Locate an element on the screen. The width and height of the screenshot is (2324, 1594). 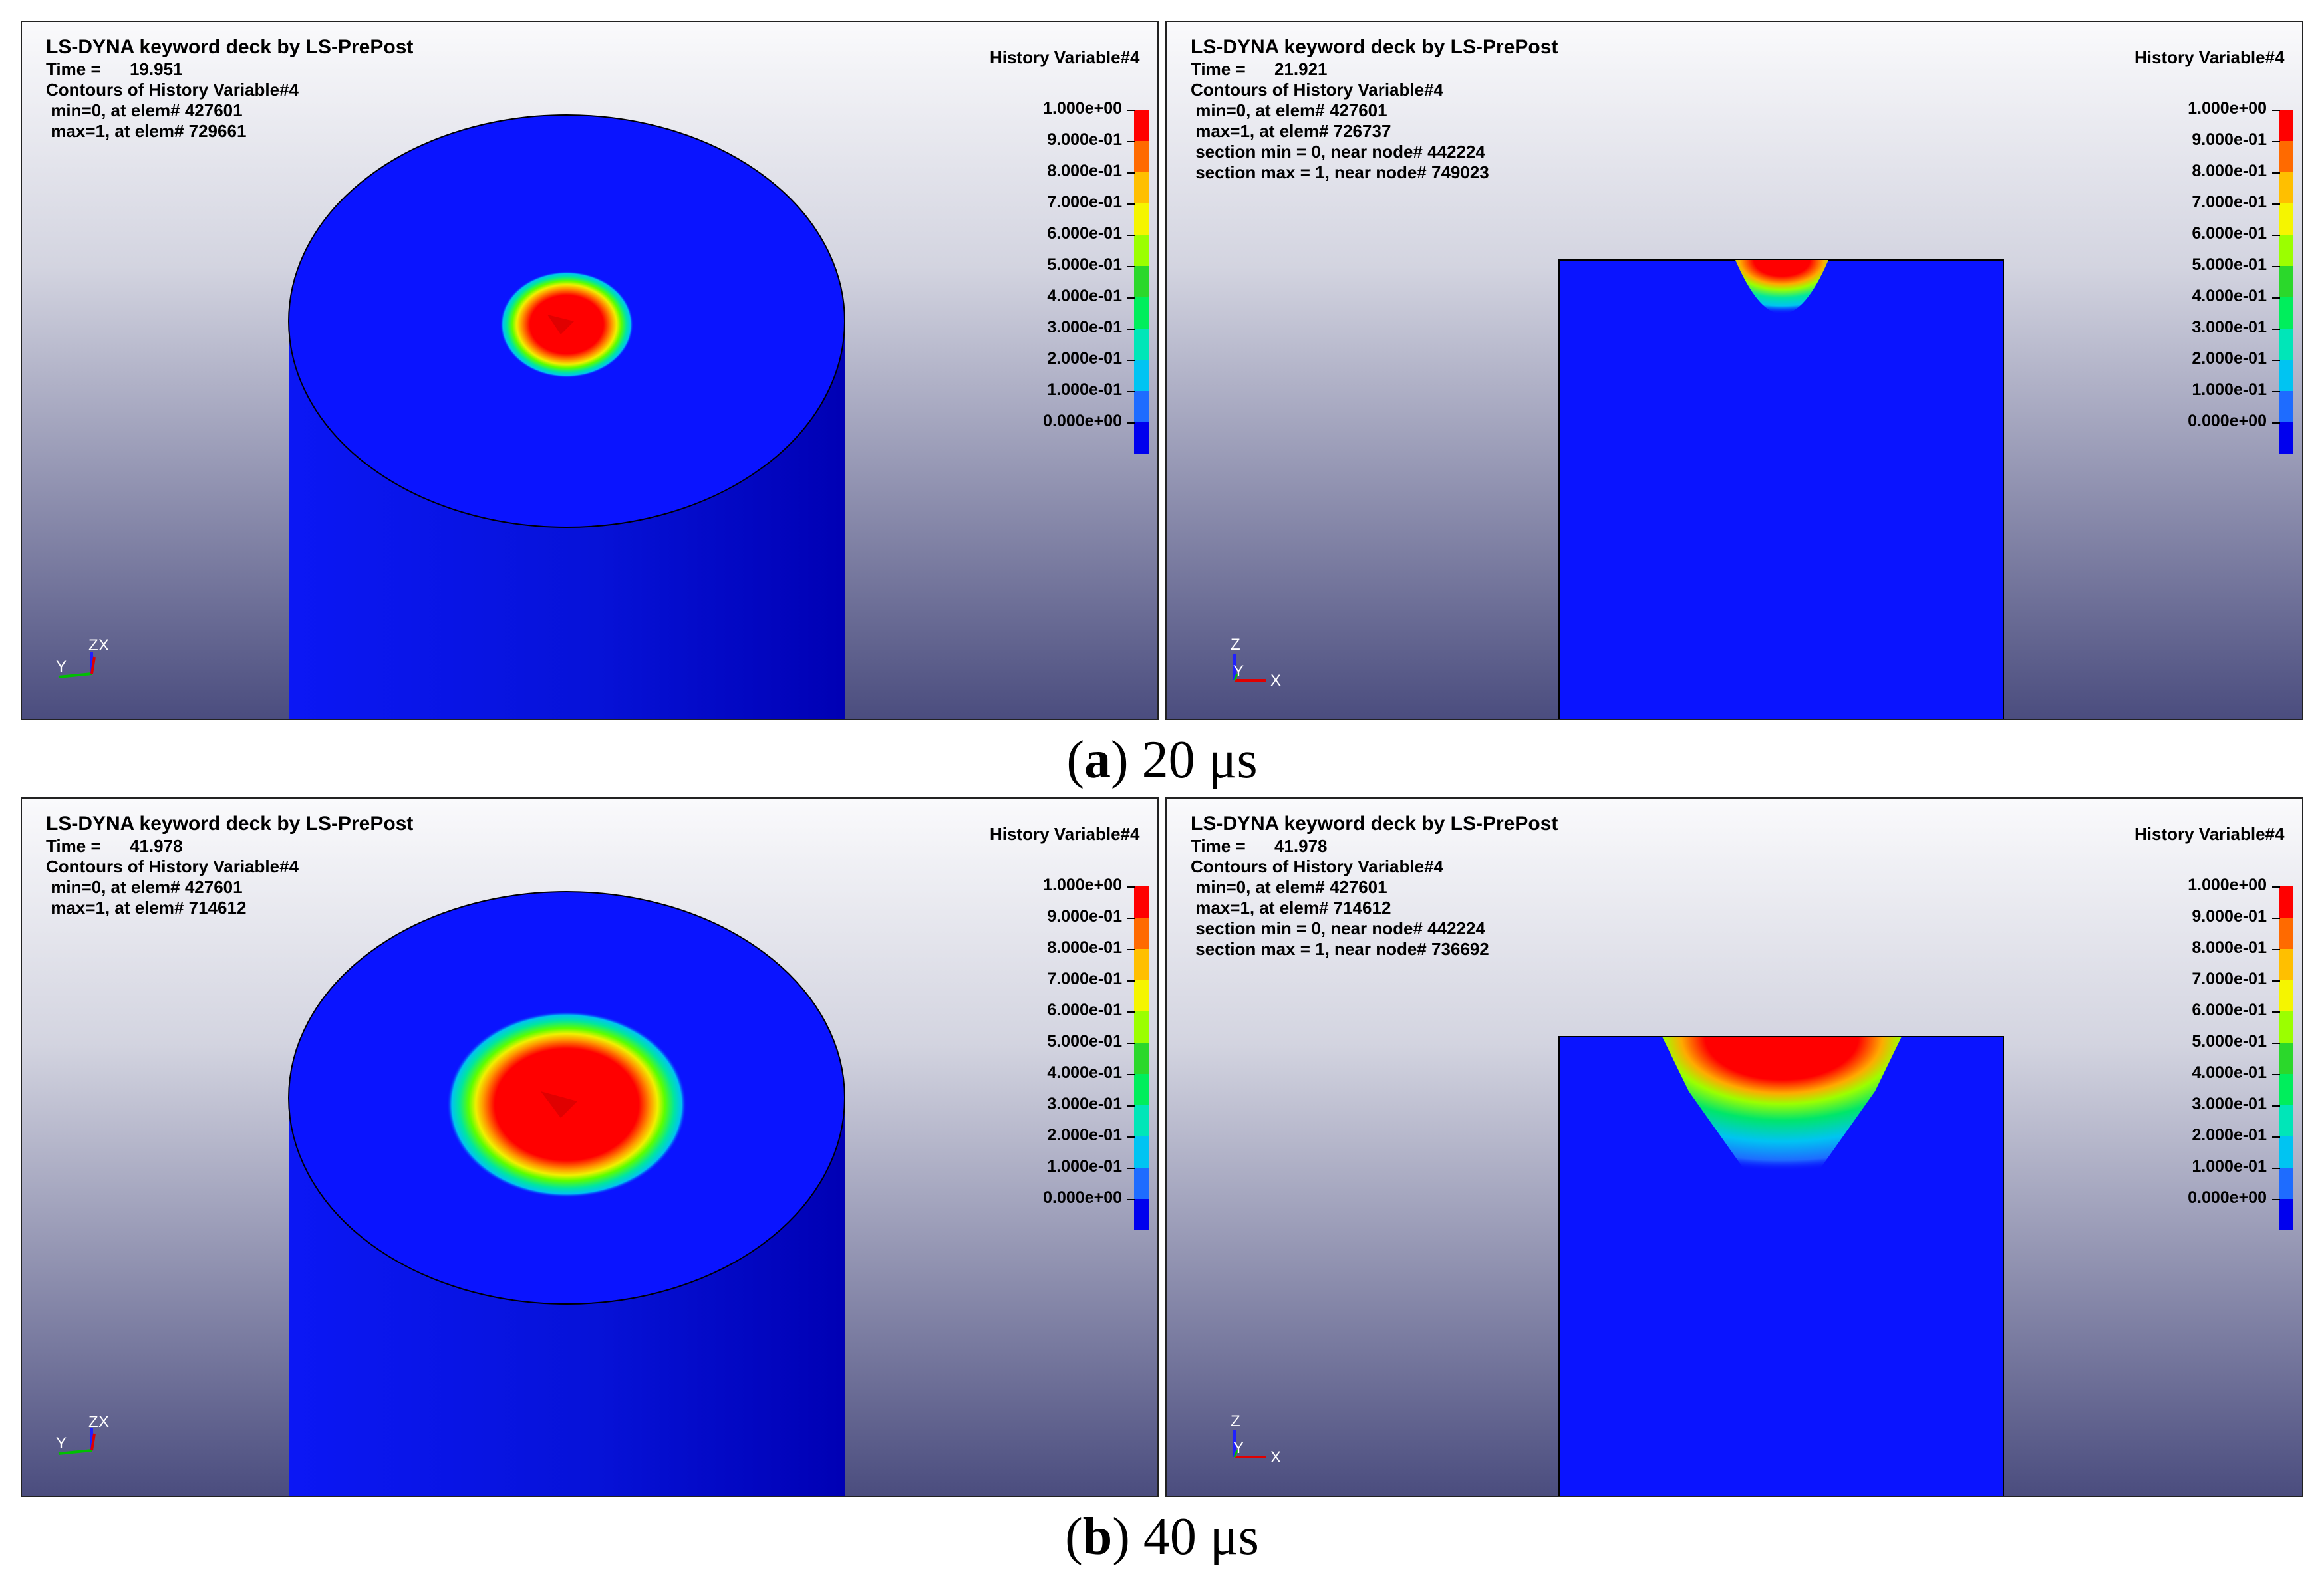
axis-x-label: X is located at coordinates (103, 645).